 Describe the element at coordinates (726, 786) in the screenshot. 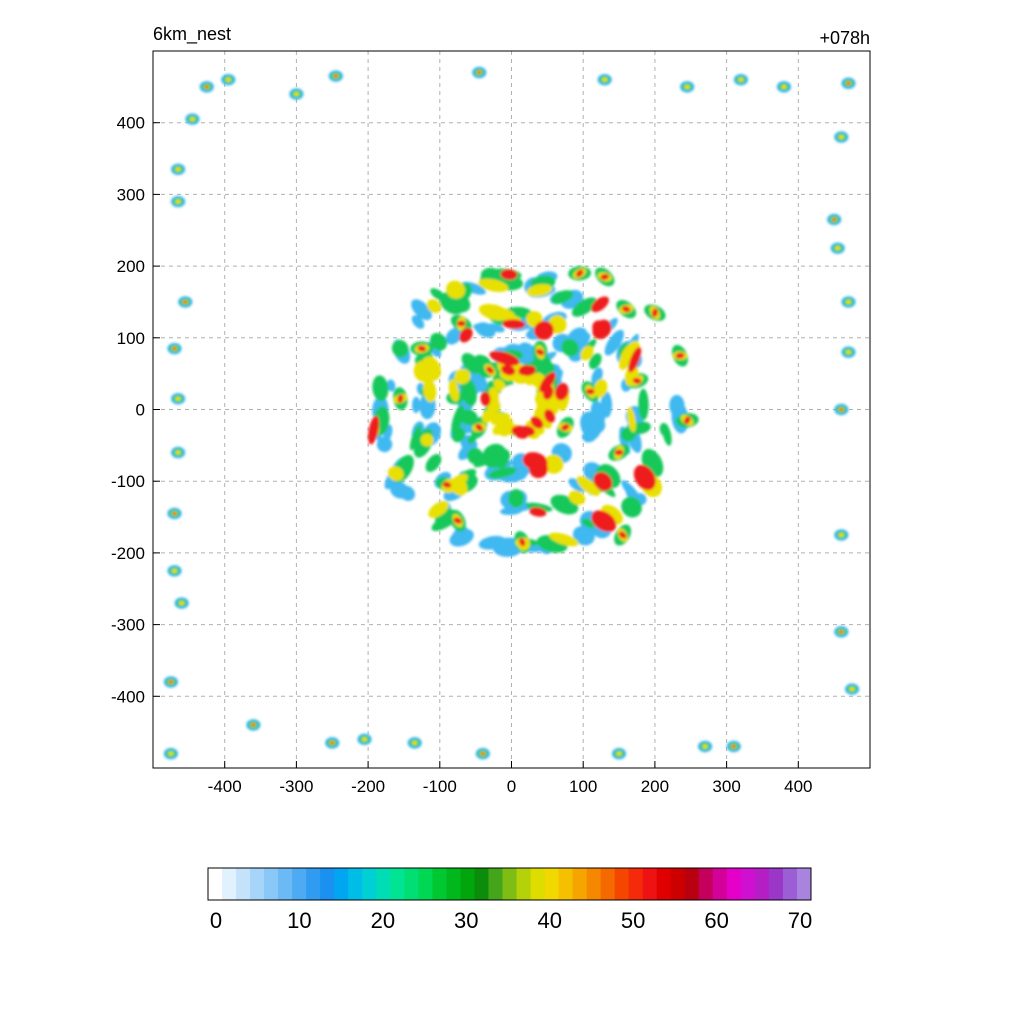

I see `x-tick-label: 300` at that location.